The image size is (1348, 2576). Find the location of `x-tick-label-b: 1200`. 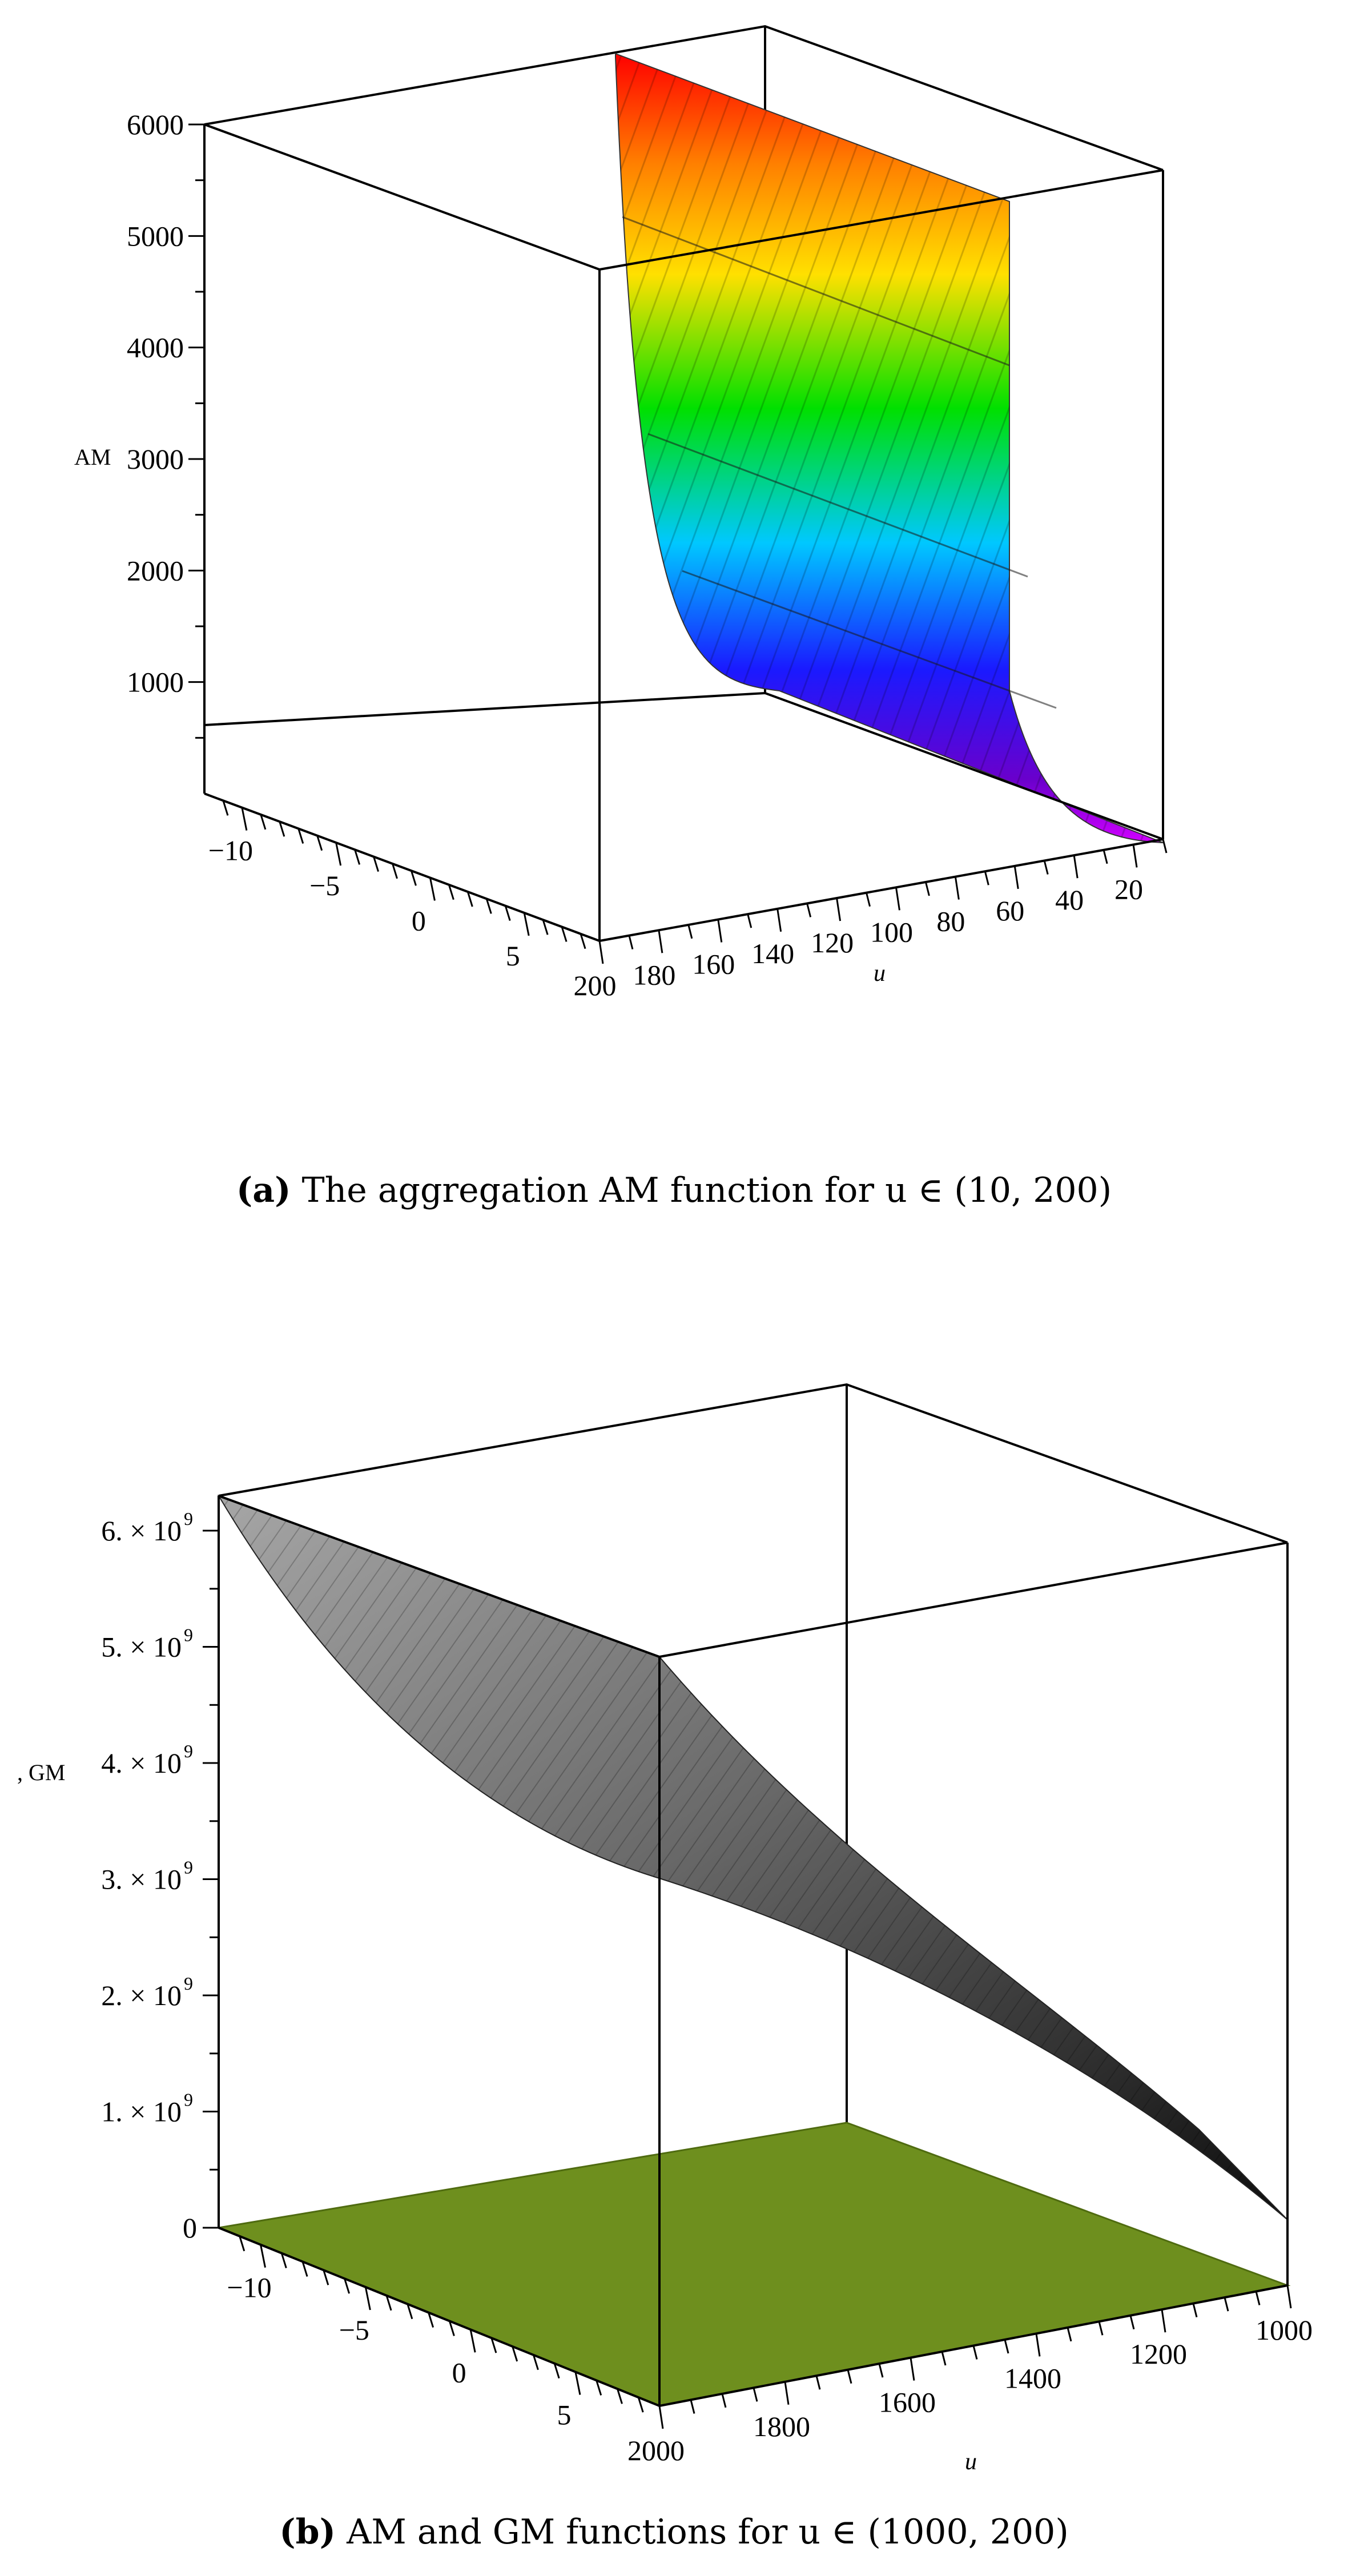

x-tick-label-b: 1200 is located at coordinates (1159, 2354).